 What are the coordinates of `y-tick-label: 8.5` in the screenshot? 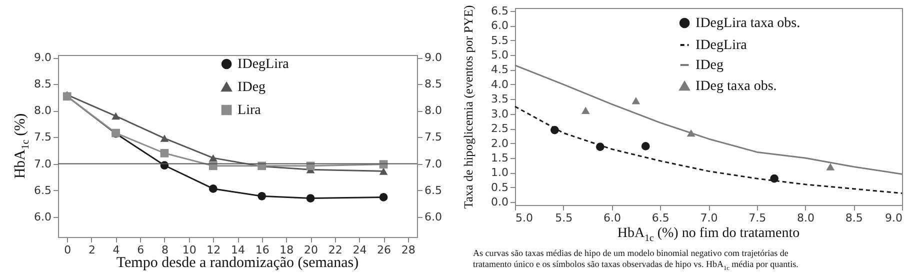 It's located at (43, 84).